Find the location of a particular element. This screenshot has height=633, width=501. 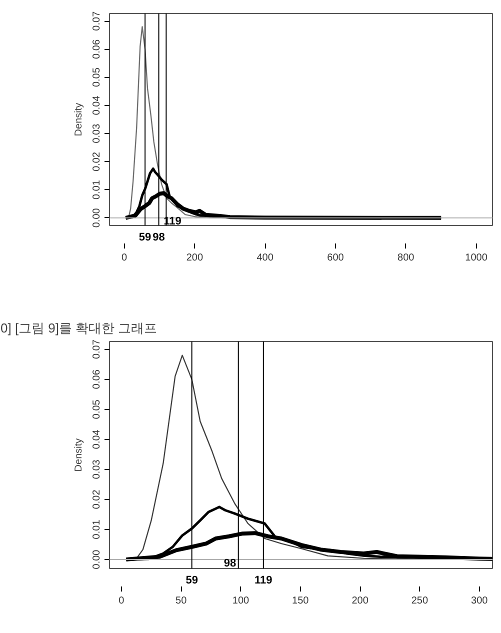

x-tick-label: 400 is located at coordinates (265, 258).